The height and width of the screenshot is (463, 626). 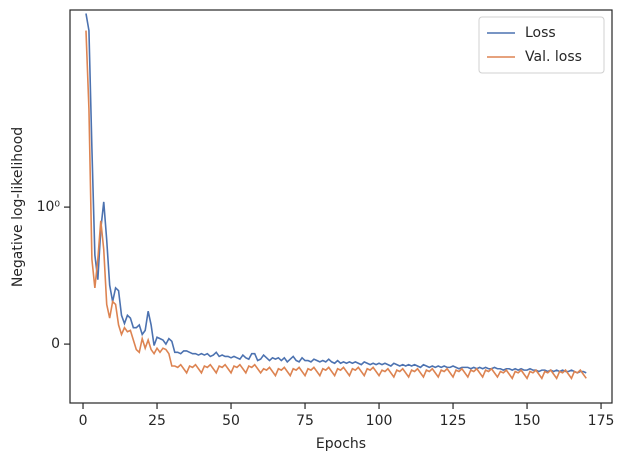 What do you see at coordinates (341, 444) in the screenshot?
I see `x-axis-label: Epochs` at bounding box center [341, 444].